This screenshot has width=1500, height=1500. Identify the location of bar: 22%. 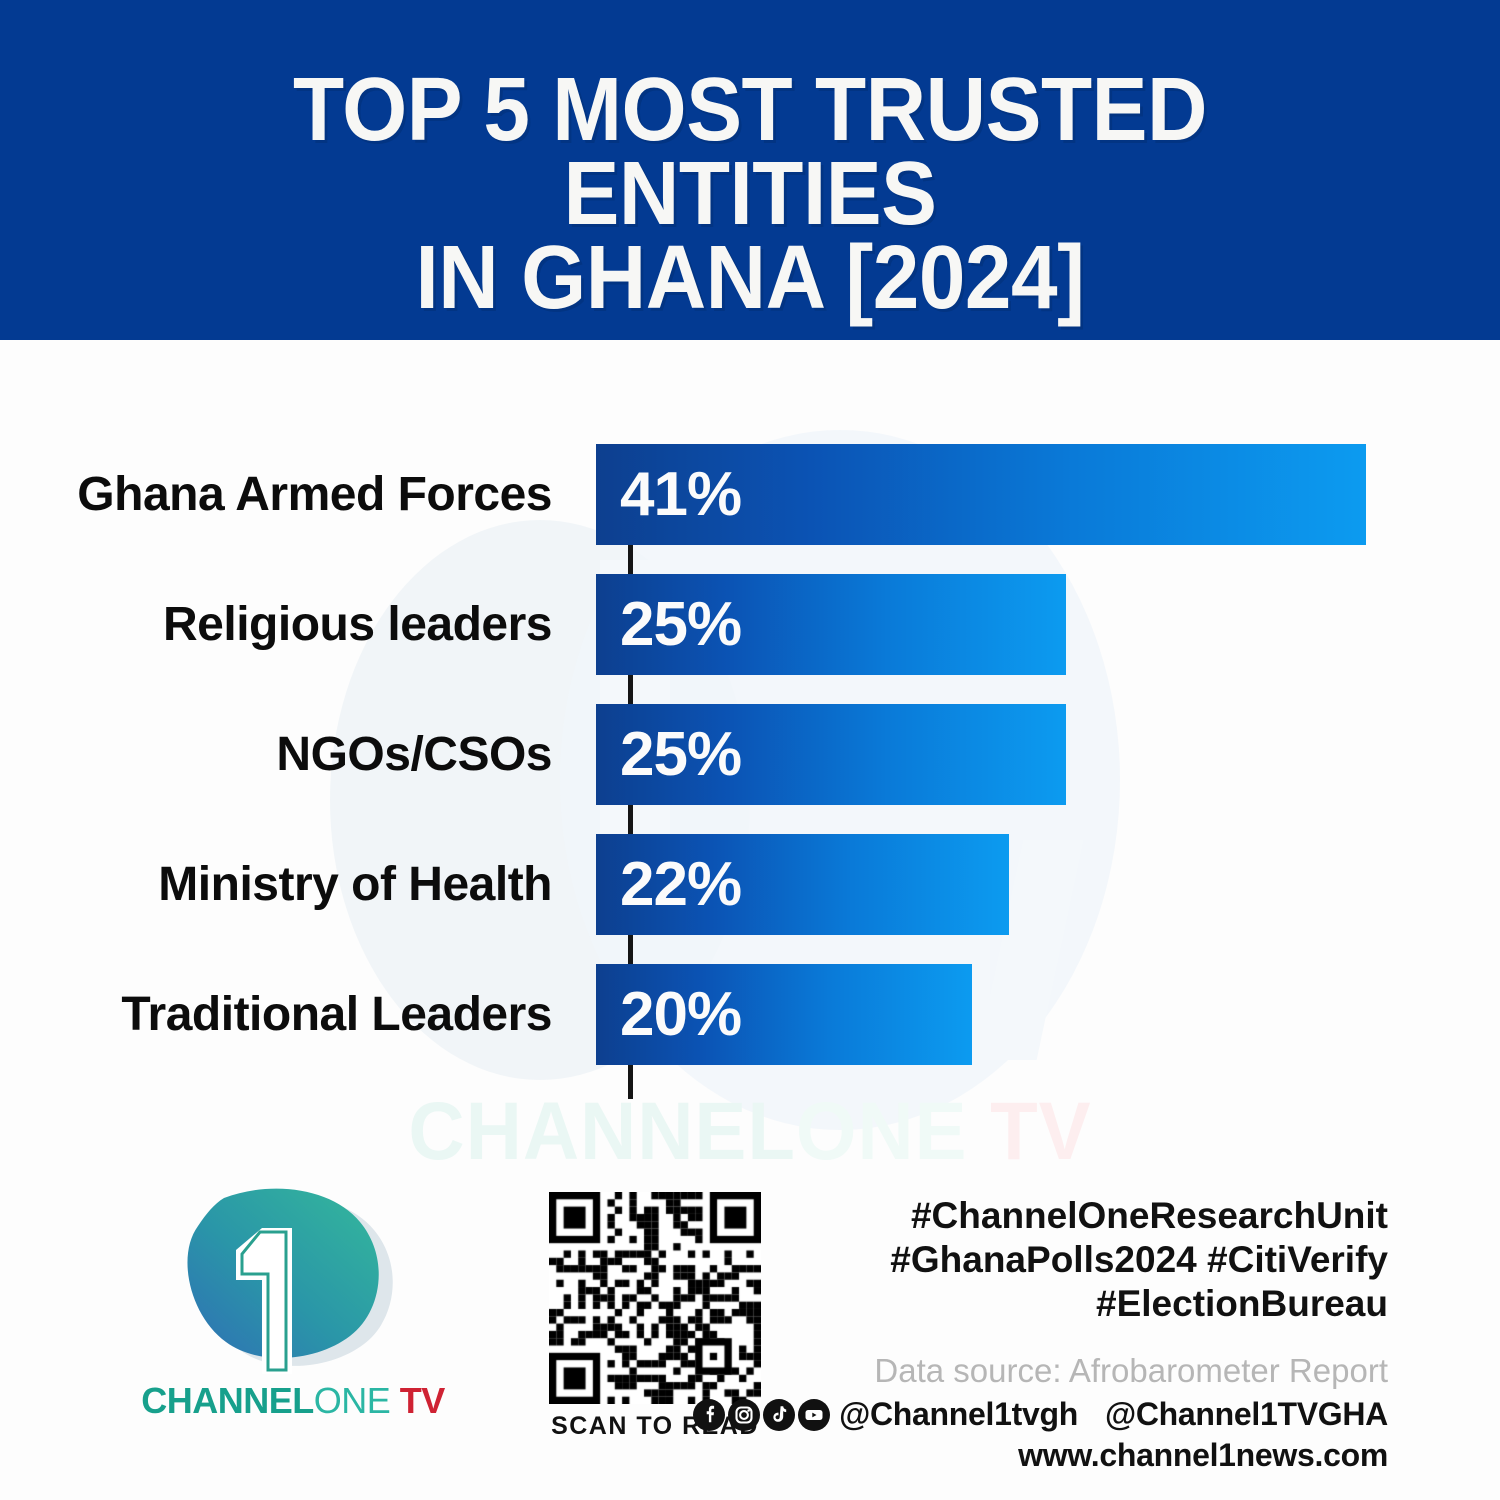
(802, 884).